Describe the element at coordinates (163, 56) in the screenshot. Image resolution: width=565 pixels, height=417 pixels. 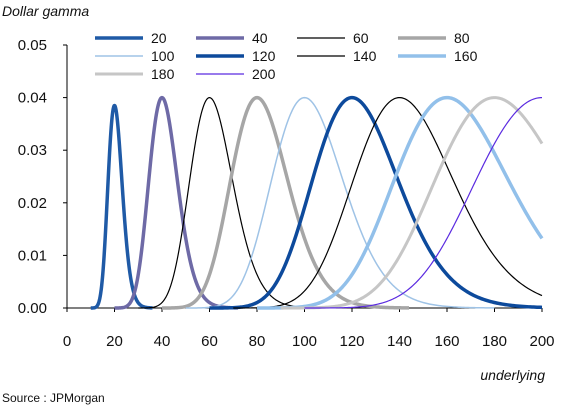
I see `legend-label-100: 100` at that location.